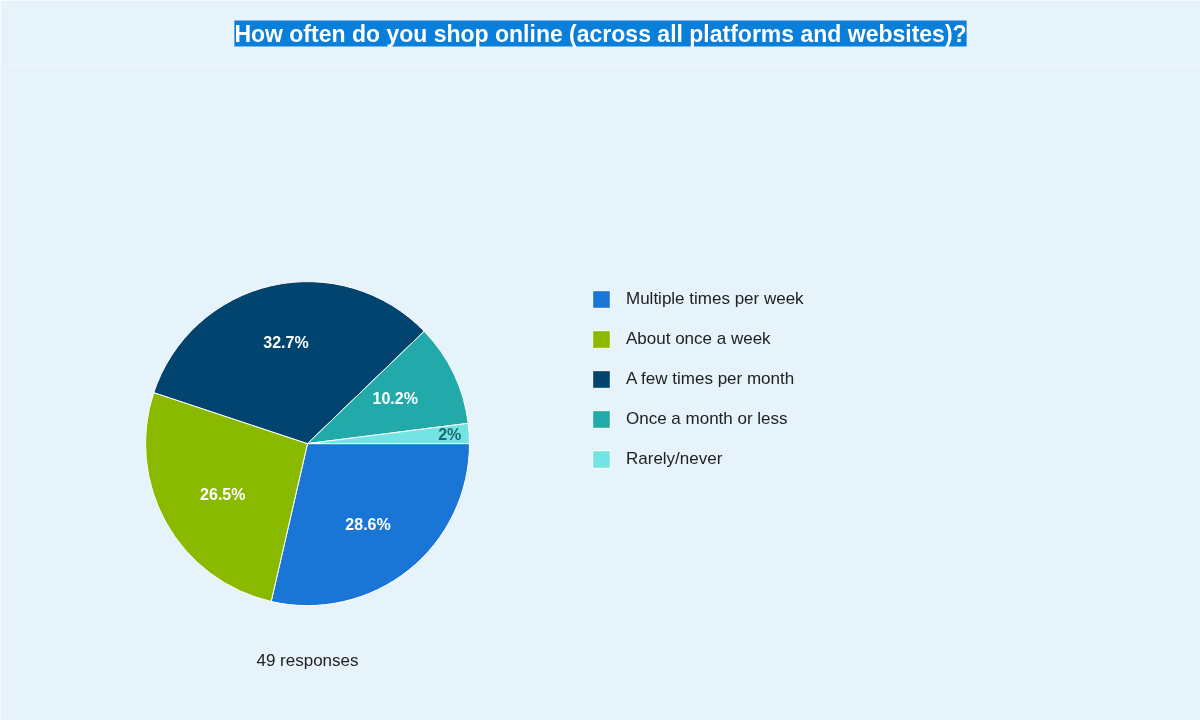  What do you see at coordinates (395, 399) in the screenshot?
I see `data-label: 10.2%` at bounding box center [395, 399].